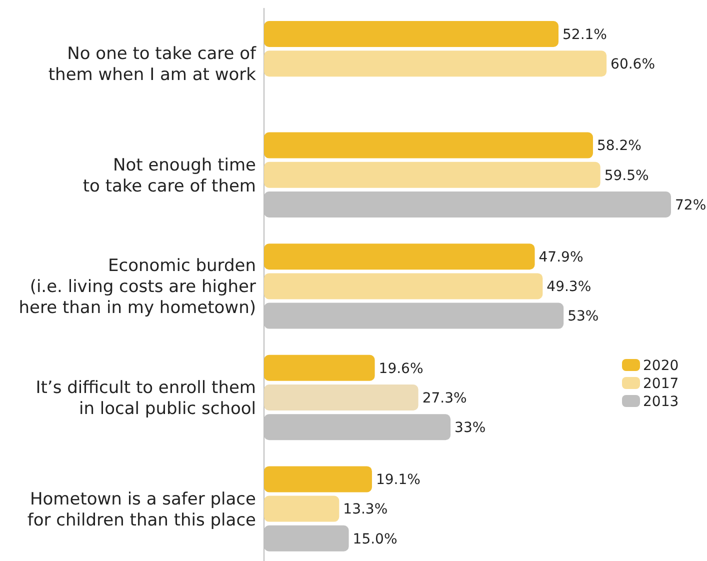 This screenshot has width=707, height=561. Describe the element at coordinates (401, 368) in the screenshot. I see `data-label: 19.6%` at that location.